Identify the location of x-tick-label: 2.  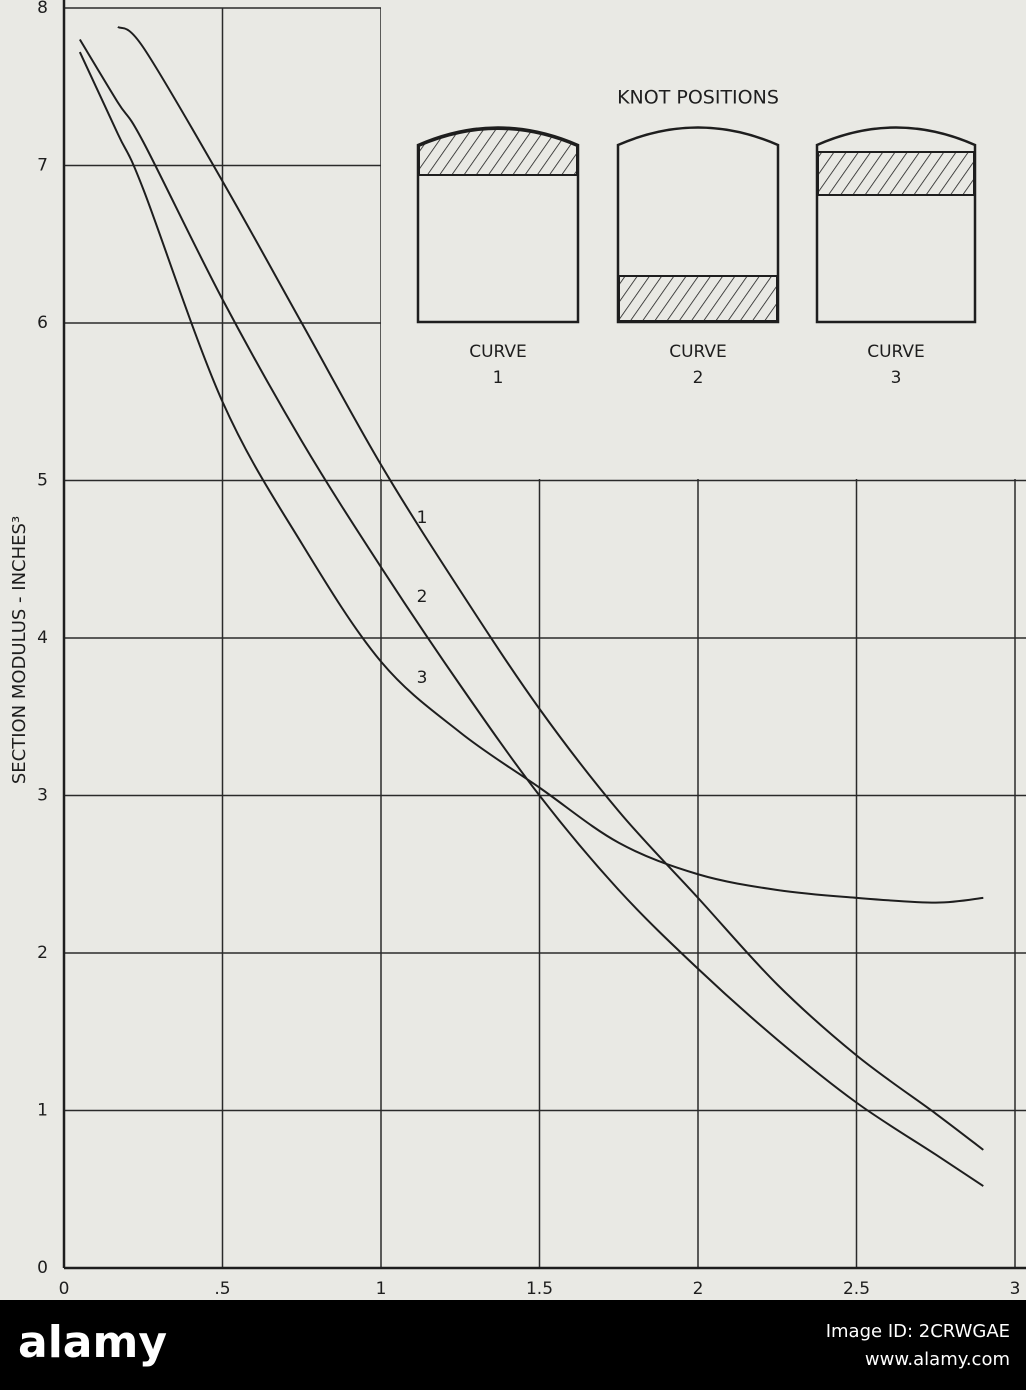
(698, 1289).